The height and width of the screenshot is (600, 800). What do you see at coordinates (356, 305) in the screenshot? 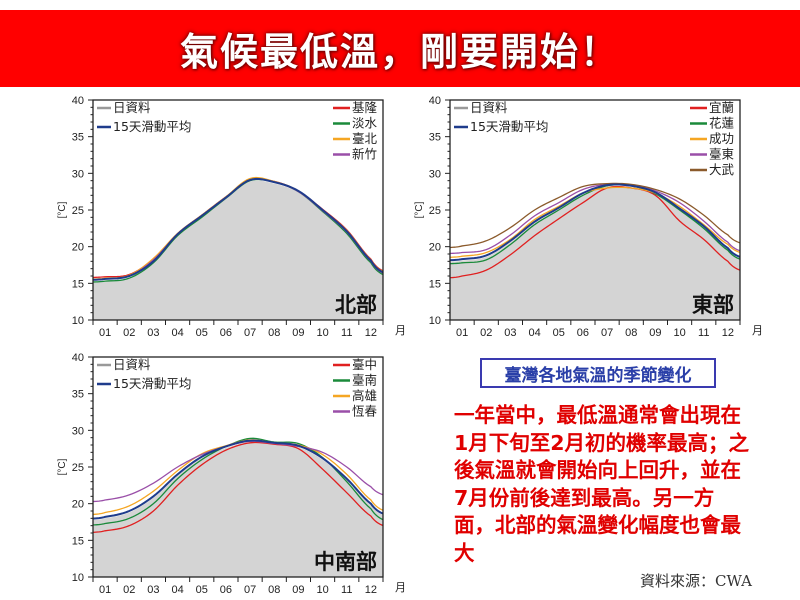
I see `region-label: 北部` at bounding box center [356, 305].